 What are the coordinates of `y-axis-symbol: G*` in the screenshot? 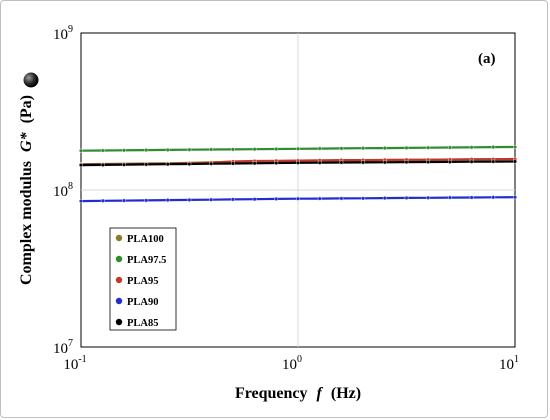 It's located at (26, 141).